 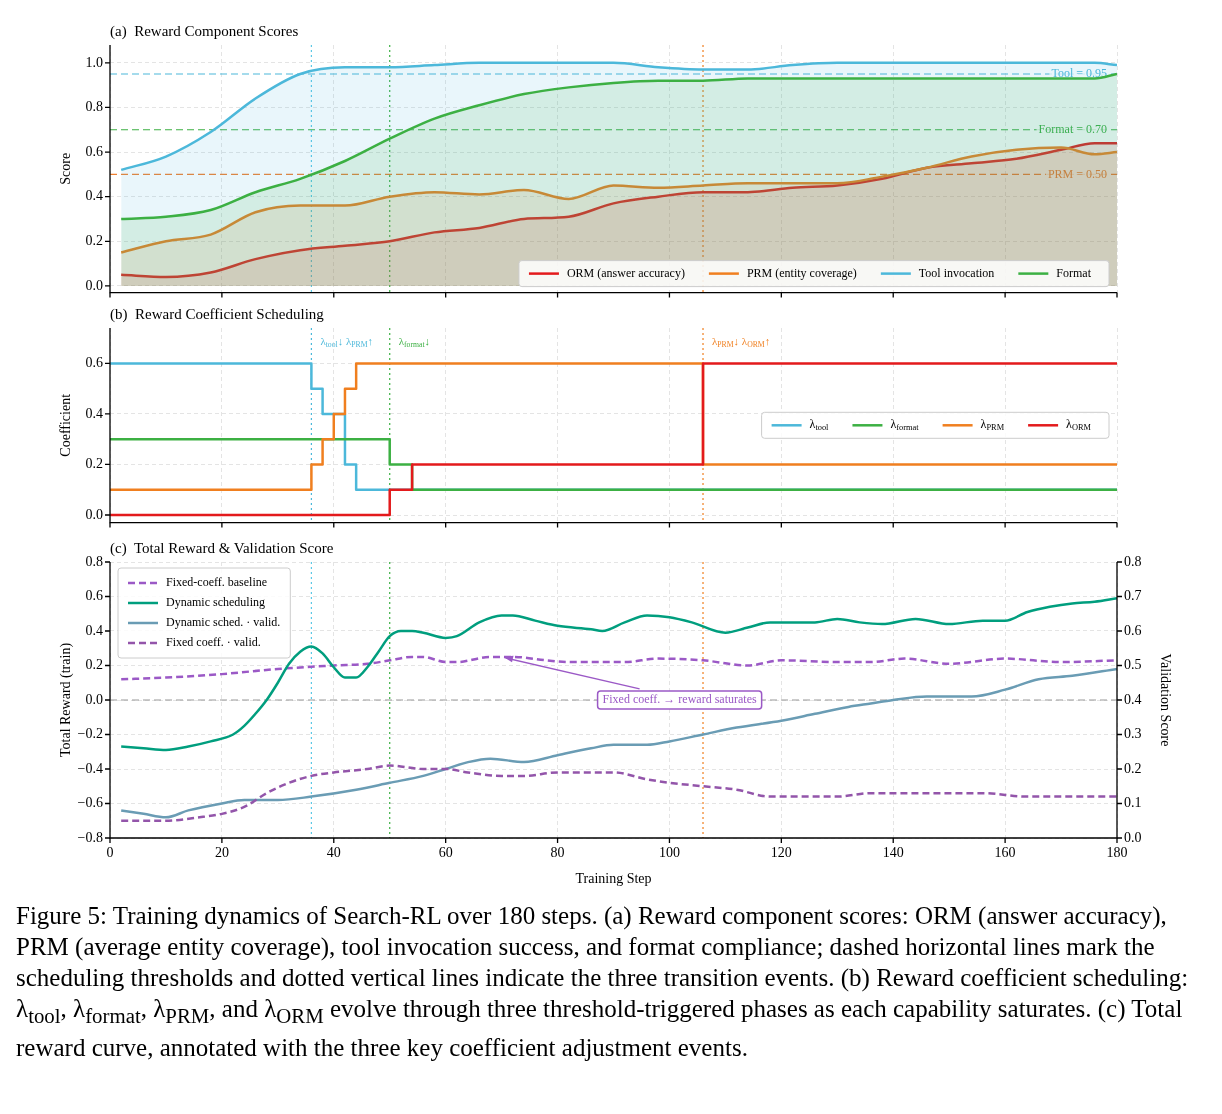 I want to click on x-tick-label: 120, so click(x=781, y=853).